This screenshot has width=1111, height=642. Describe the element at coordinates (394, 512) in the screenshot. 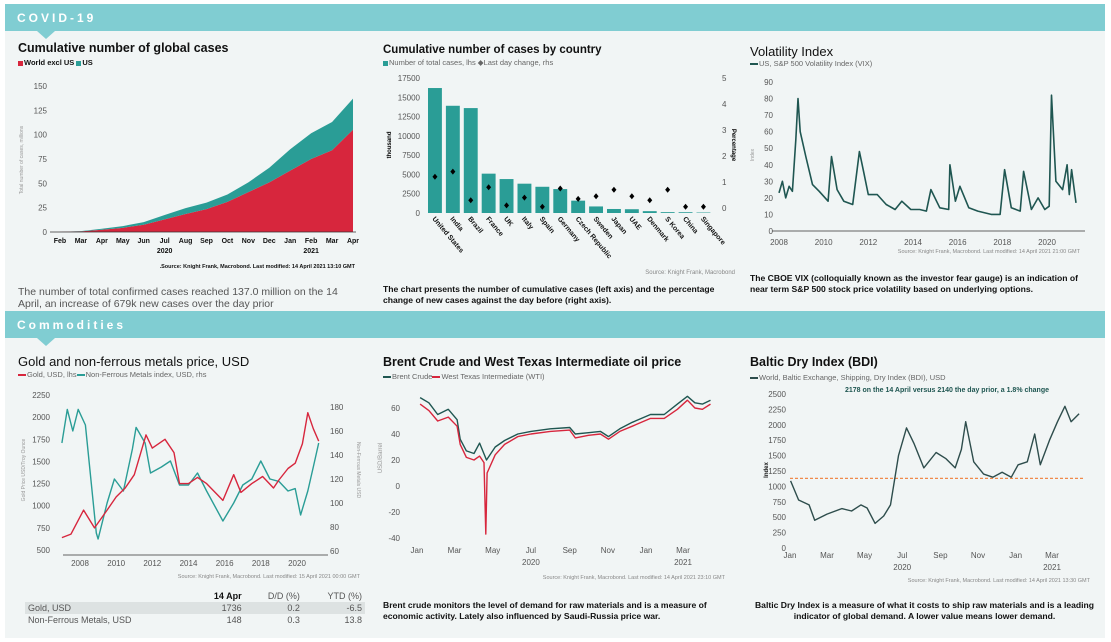

I see `tick-label: -20` at that location.